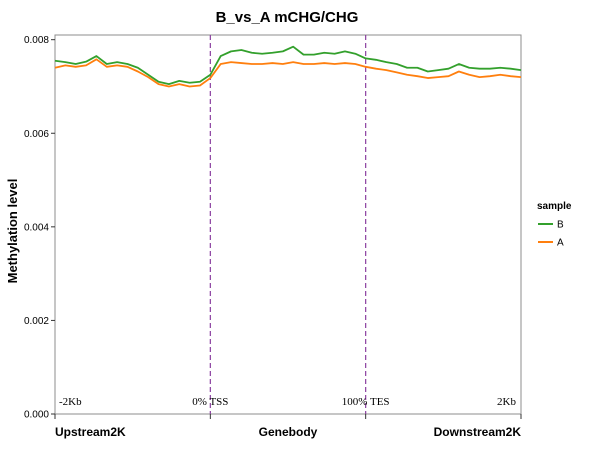 Image resolution: width=600 pixels, height=450 pixels. I want to click on x-axis-region-ticks, so click(288, 416).